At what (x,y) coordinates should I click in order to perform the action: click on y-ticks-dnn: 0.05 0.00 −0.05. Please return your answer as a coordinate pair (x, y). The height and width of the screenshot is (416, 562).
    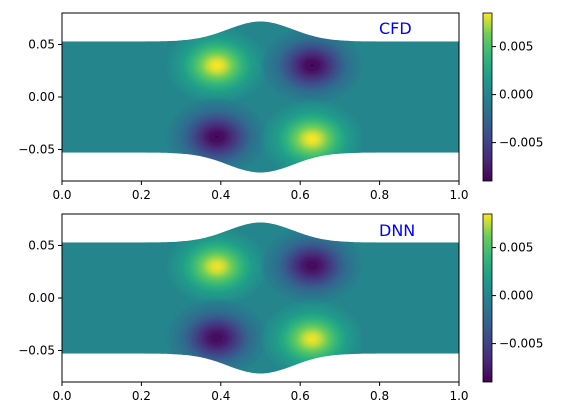
    Looking at the image, I should click on (40, 298).